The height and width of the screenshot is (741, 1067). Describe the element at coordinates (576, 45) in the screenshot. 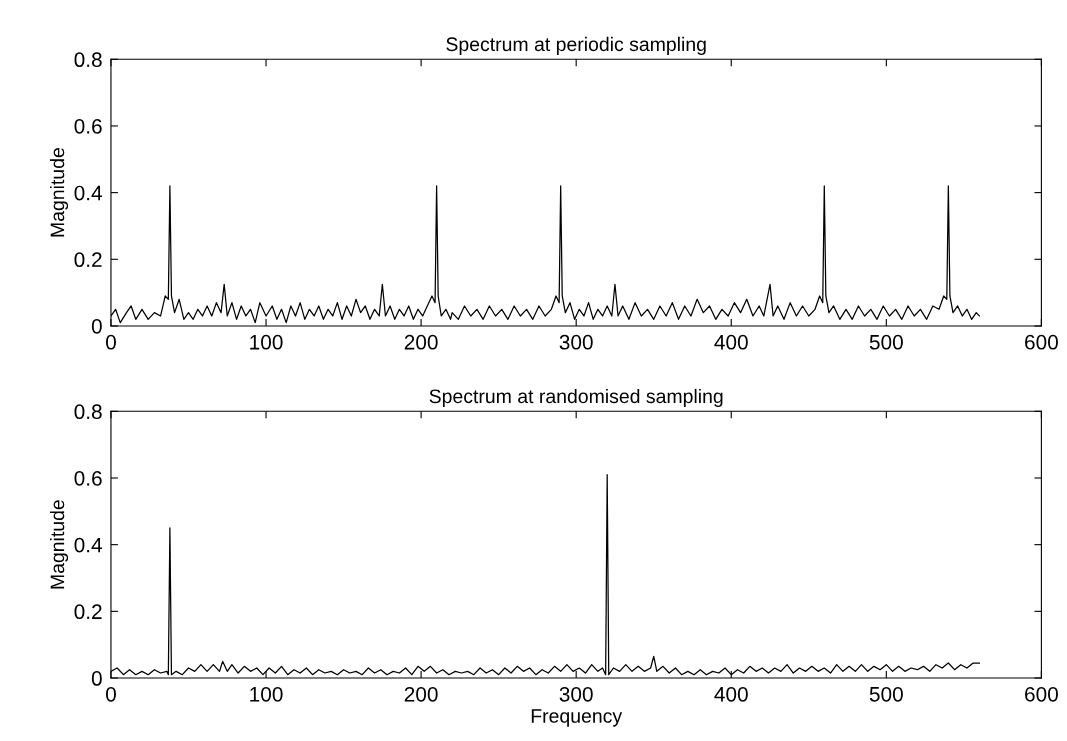

I see `chart-title: Spectrum at periodic sampling` at that location.